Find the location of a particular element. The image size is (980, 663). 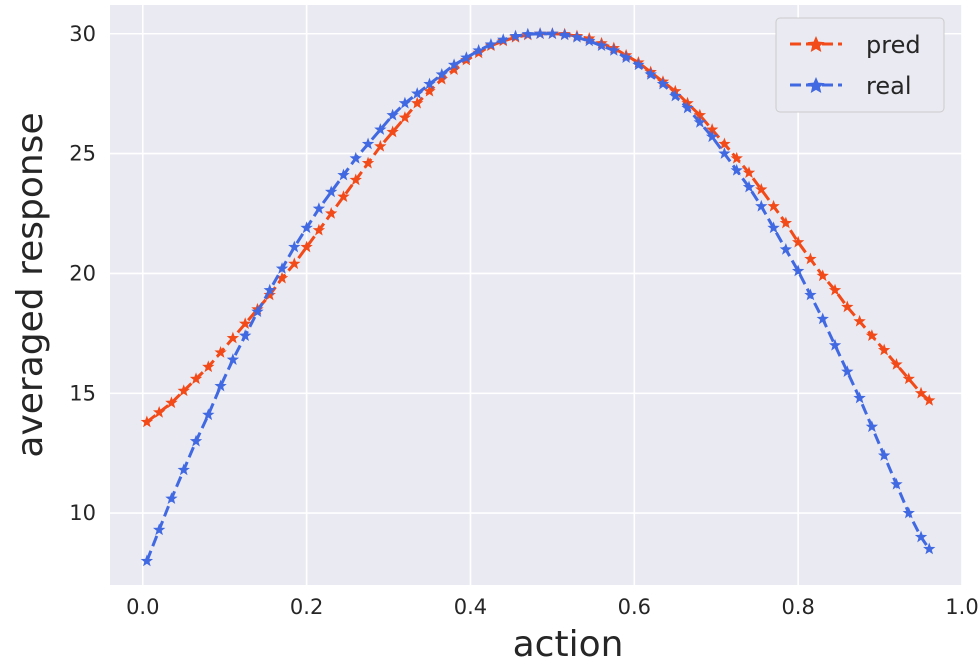

y-tick-label: 10 is located at coordinates (82, 513).